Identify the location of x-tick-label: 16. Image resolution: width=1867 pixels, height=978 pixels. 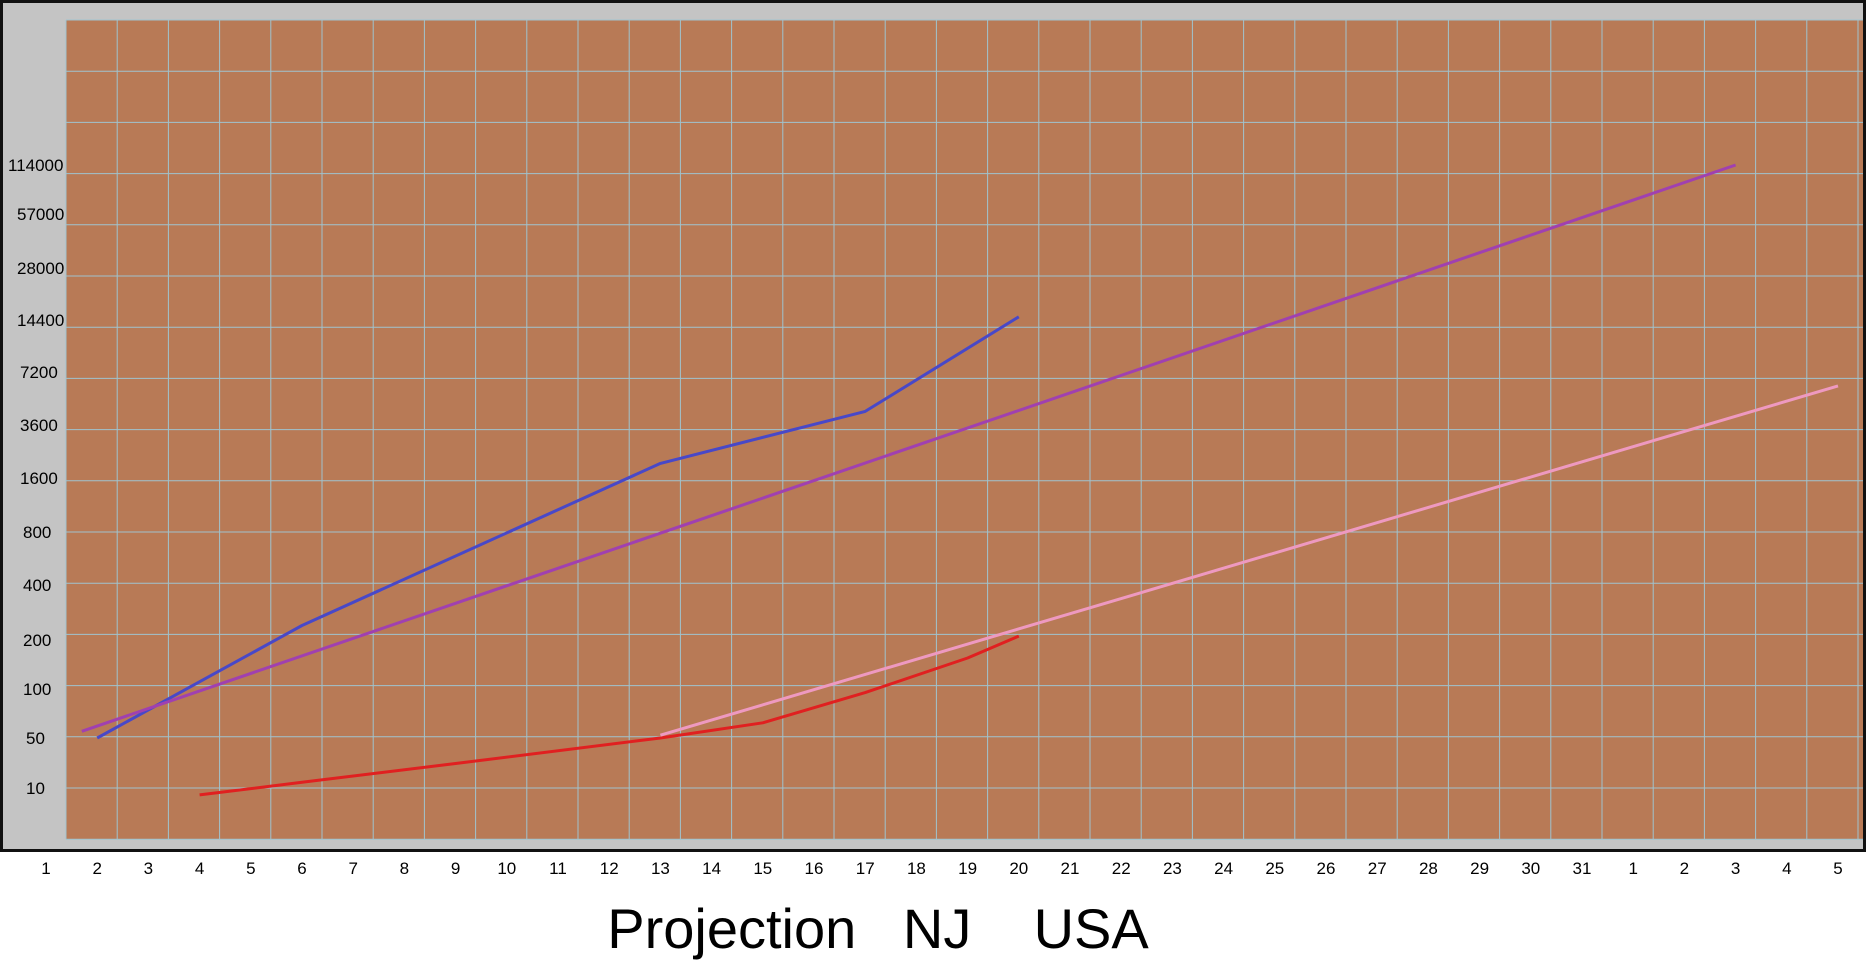
(814, 868).